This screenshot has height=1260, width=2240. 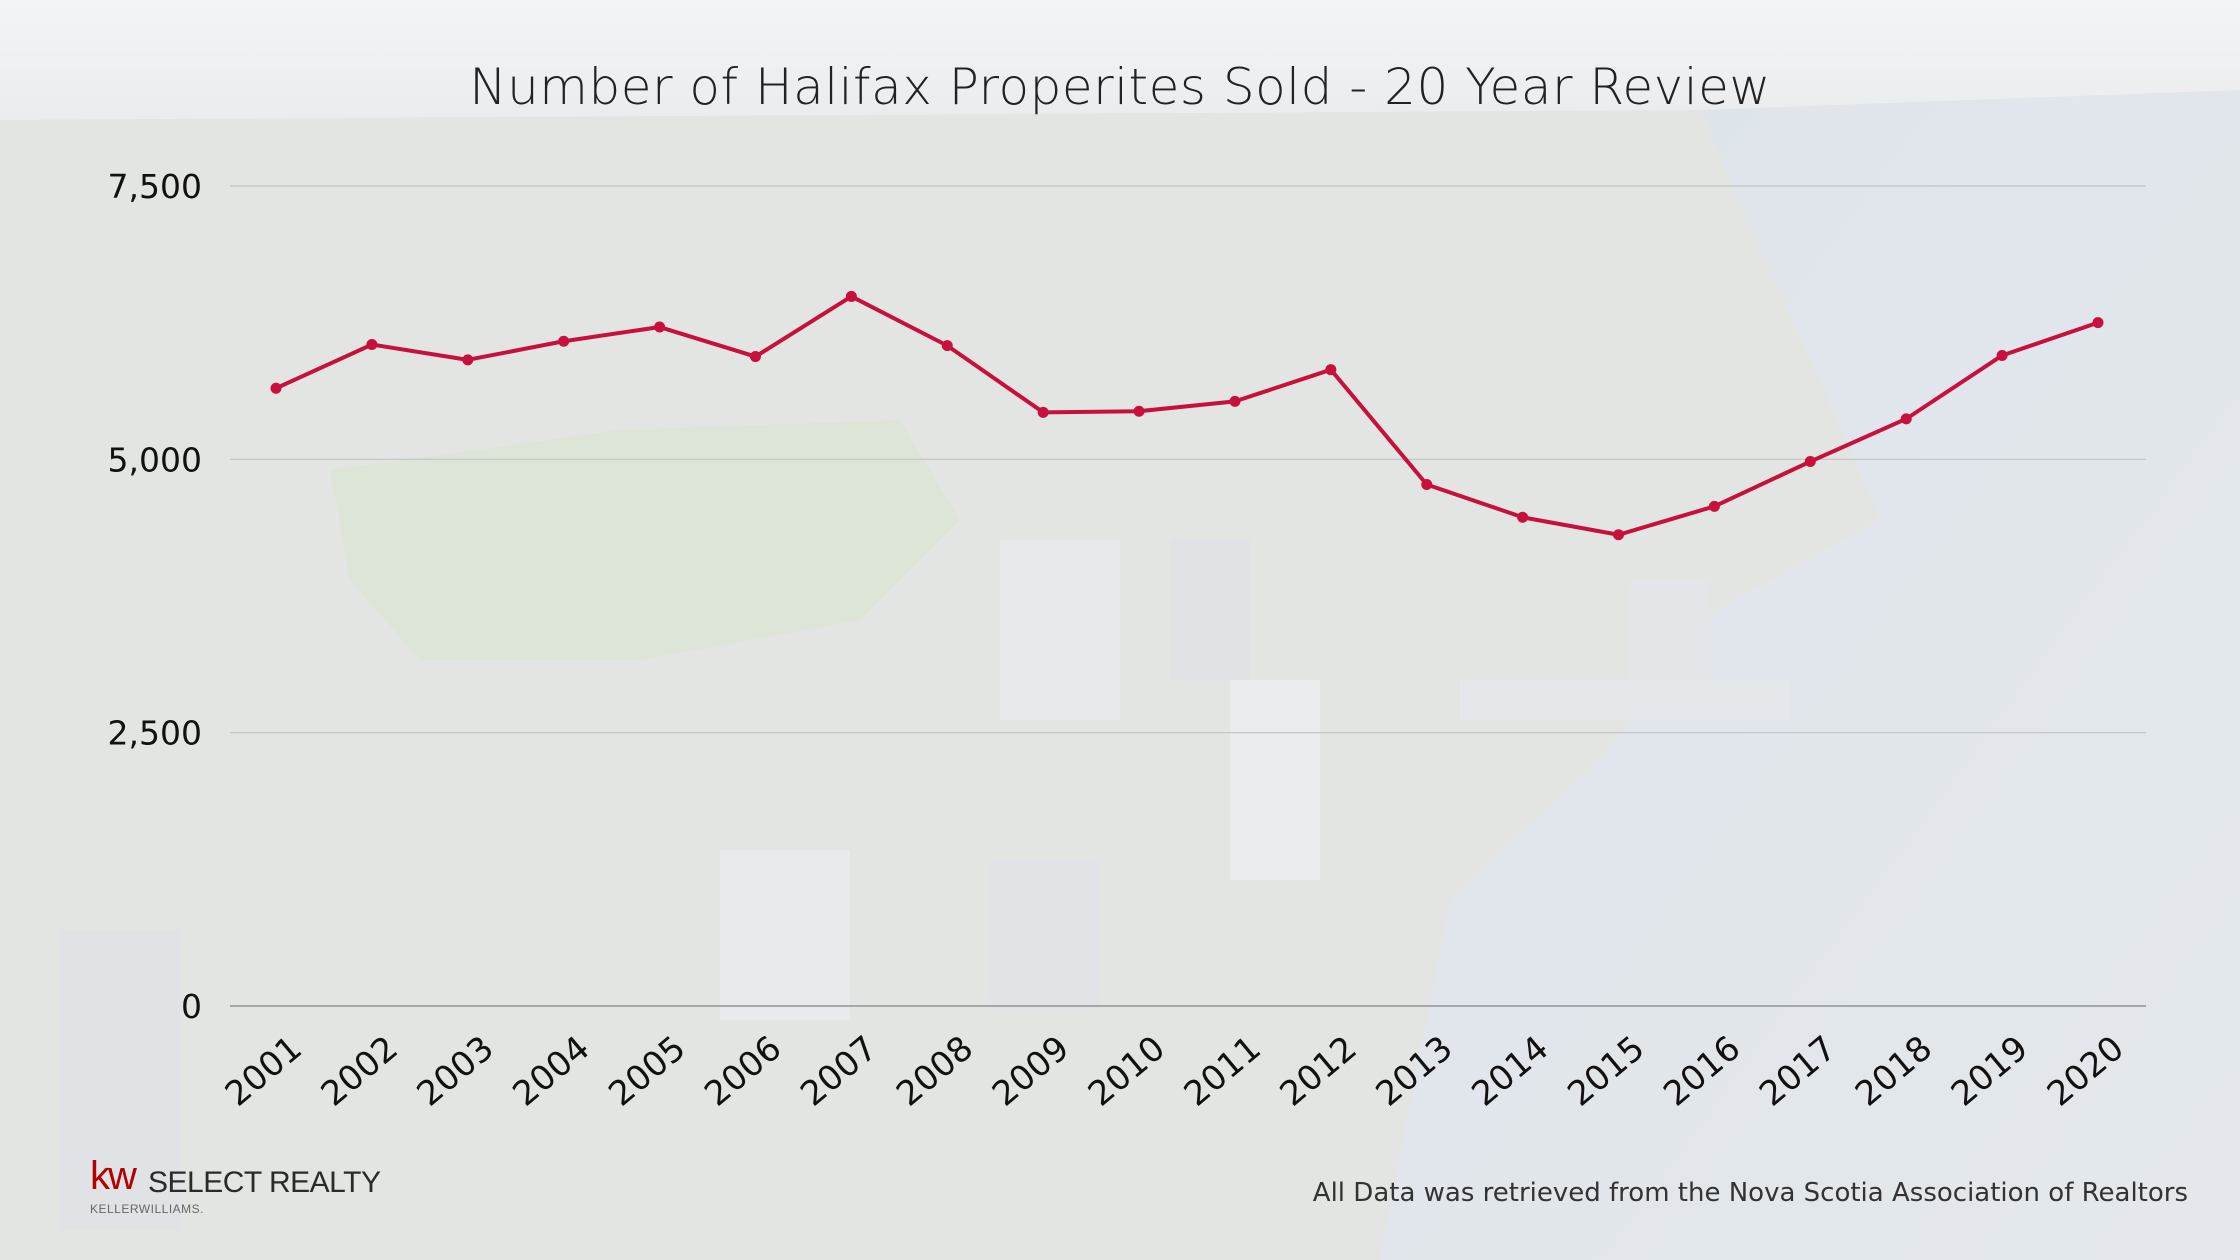 What do you see at coordinates (1031, 1071) in the screenshot?
I see `x-tick-label: 2009` at bounding box center [1031, 1071].